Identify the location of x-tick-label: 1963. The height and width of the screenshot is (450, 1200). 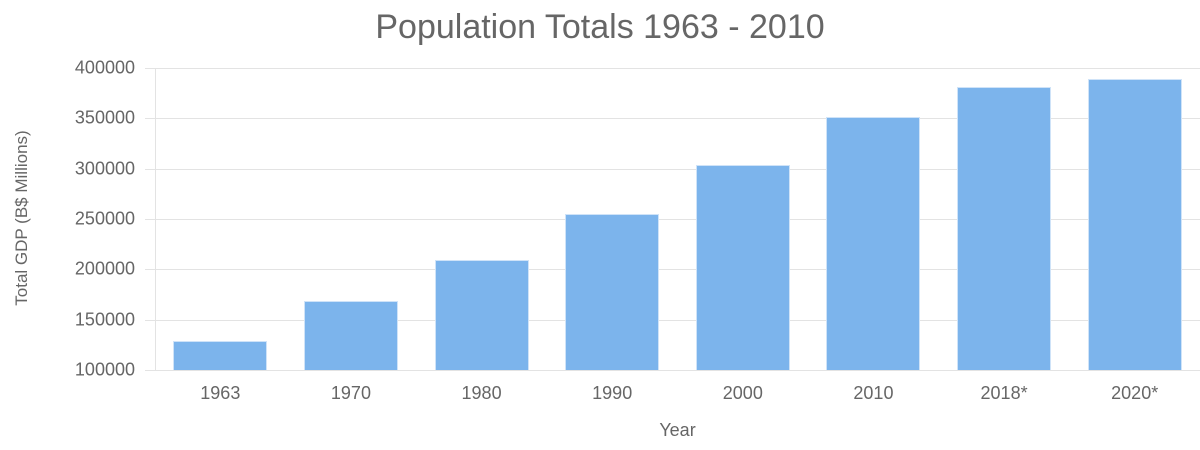
(220, 393).